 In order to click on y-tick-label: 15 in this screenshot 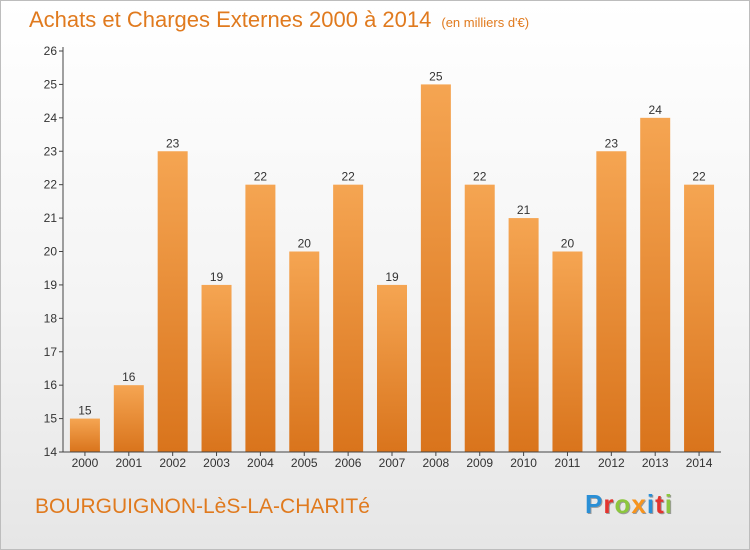, I will do `click(51, 419)`.